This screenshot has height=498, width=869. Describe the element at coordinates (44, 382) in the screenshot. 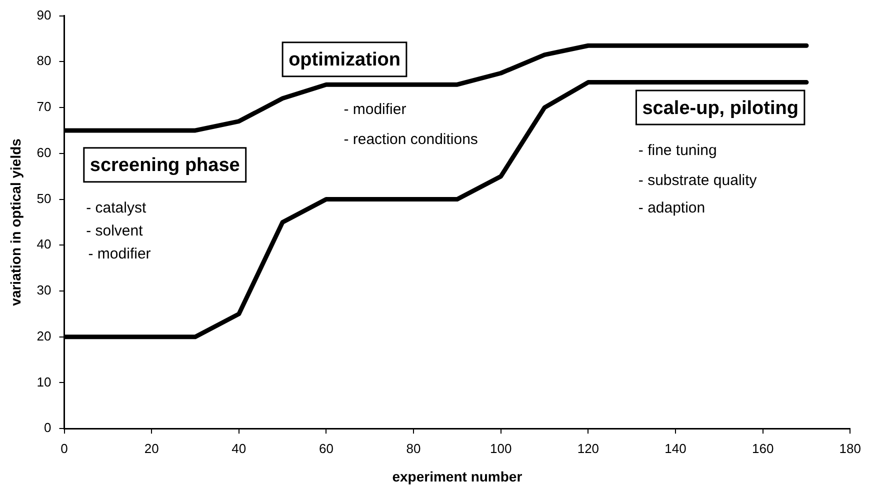

I see `y-tick-label: 10` at that location.